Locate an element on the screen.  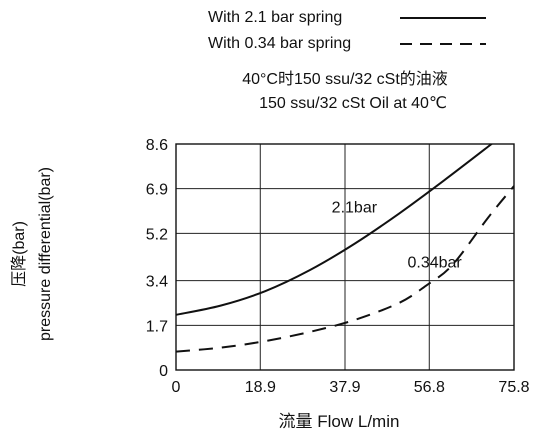
y-tick-label: 0 is located at coordinates (163, 371).